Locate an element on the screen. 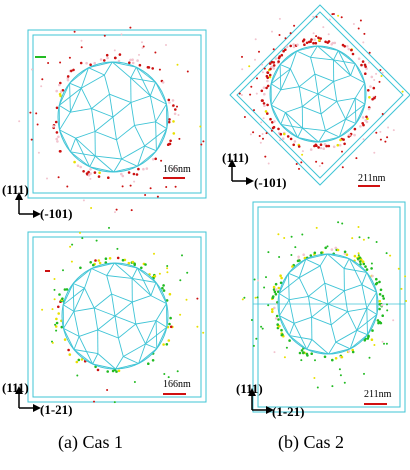  nanoparticle-mesh is located at coordinates (115, 316).